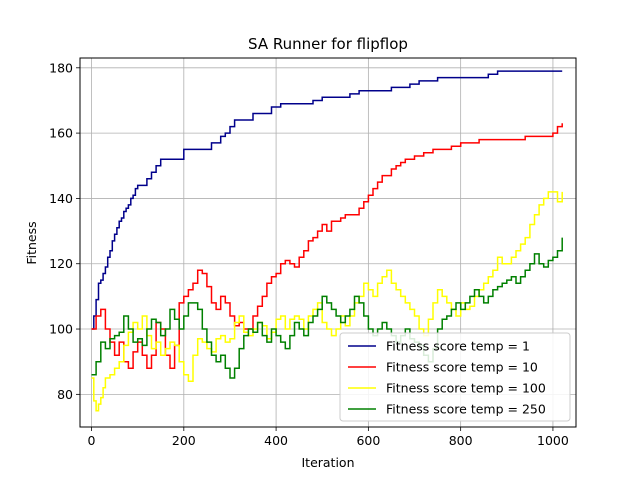  I want to click on x-tick-label: 1000, so click(553, 440).